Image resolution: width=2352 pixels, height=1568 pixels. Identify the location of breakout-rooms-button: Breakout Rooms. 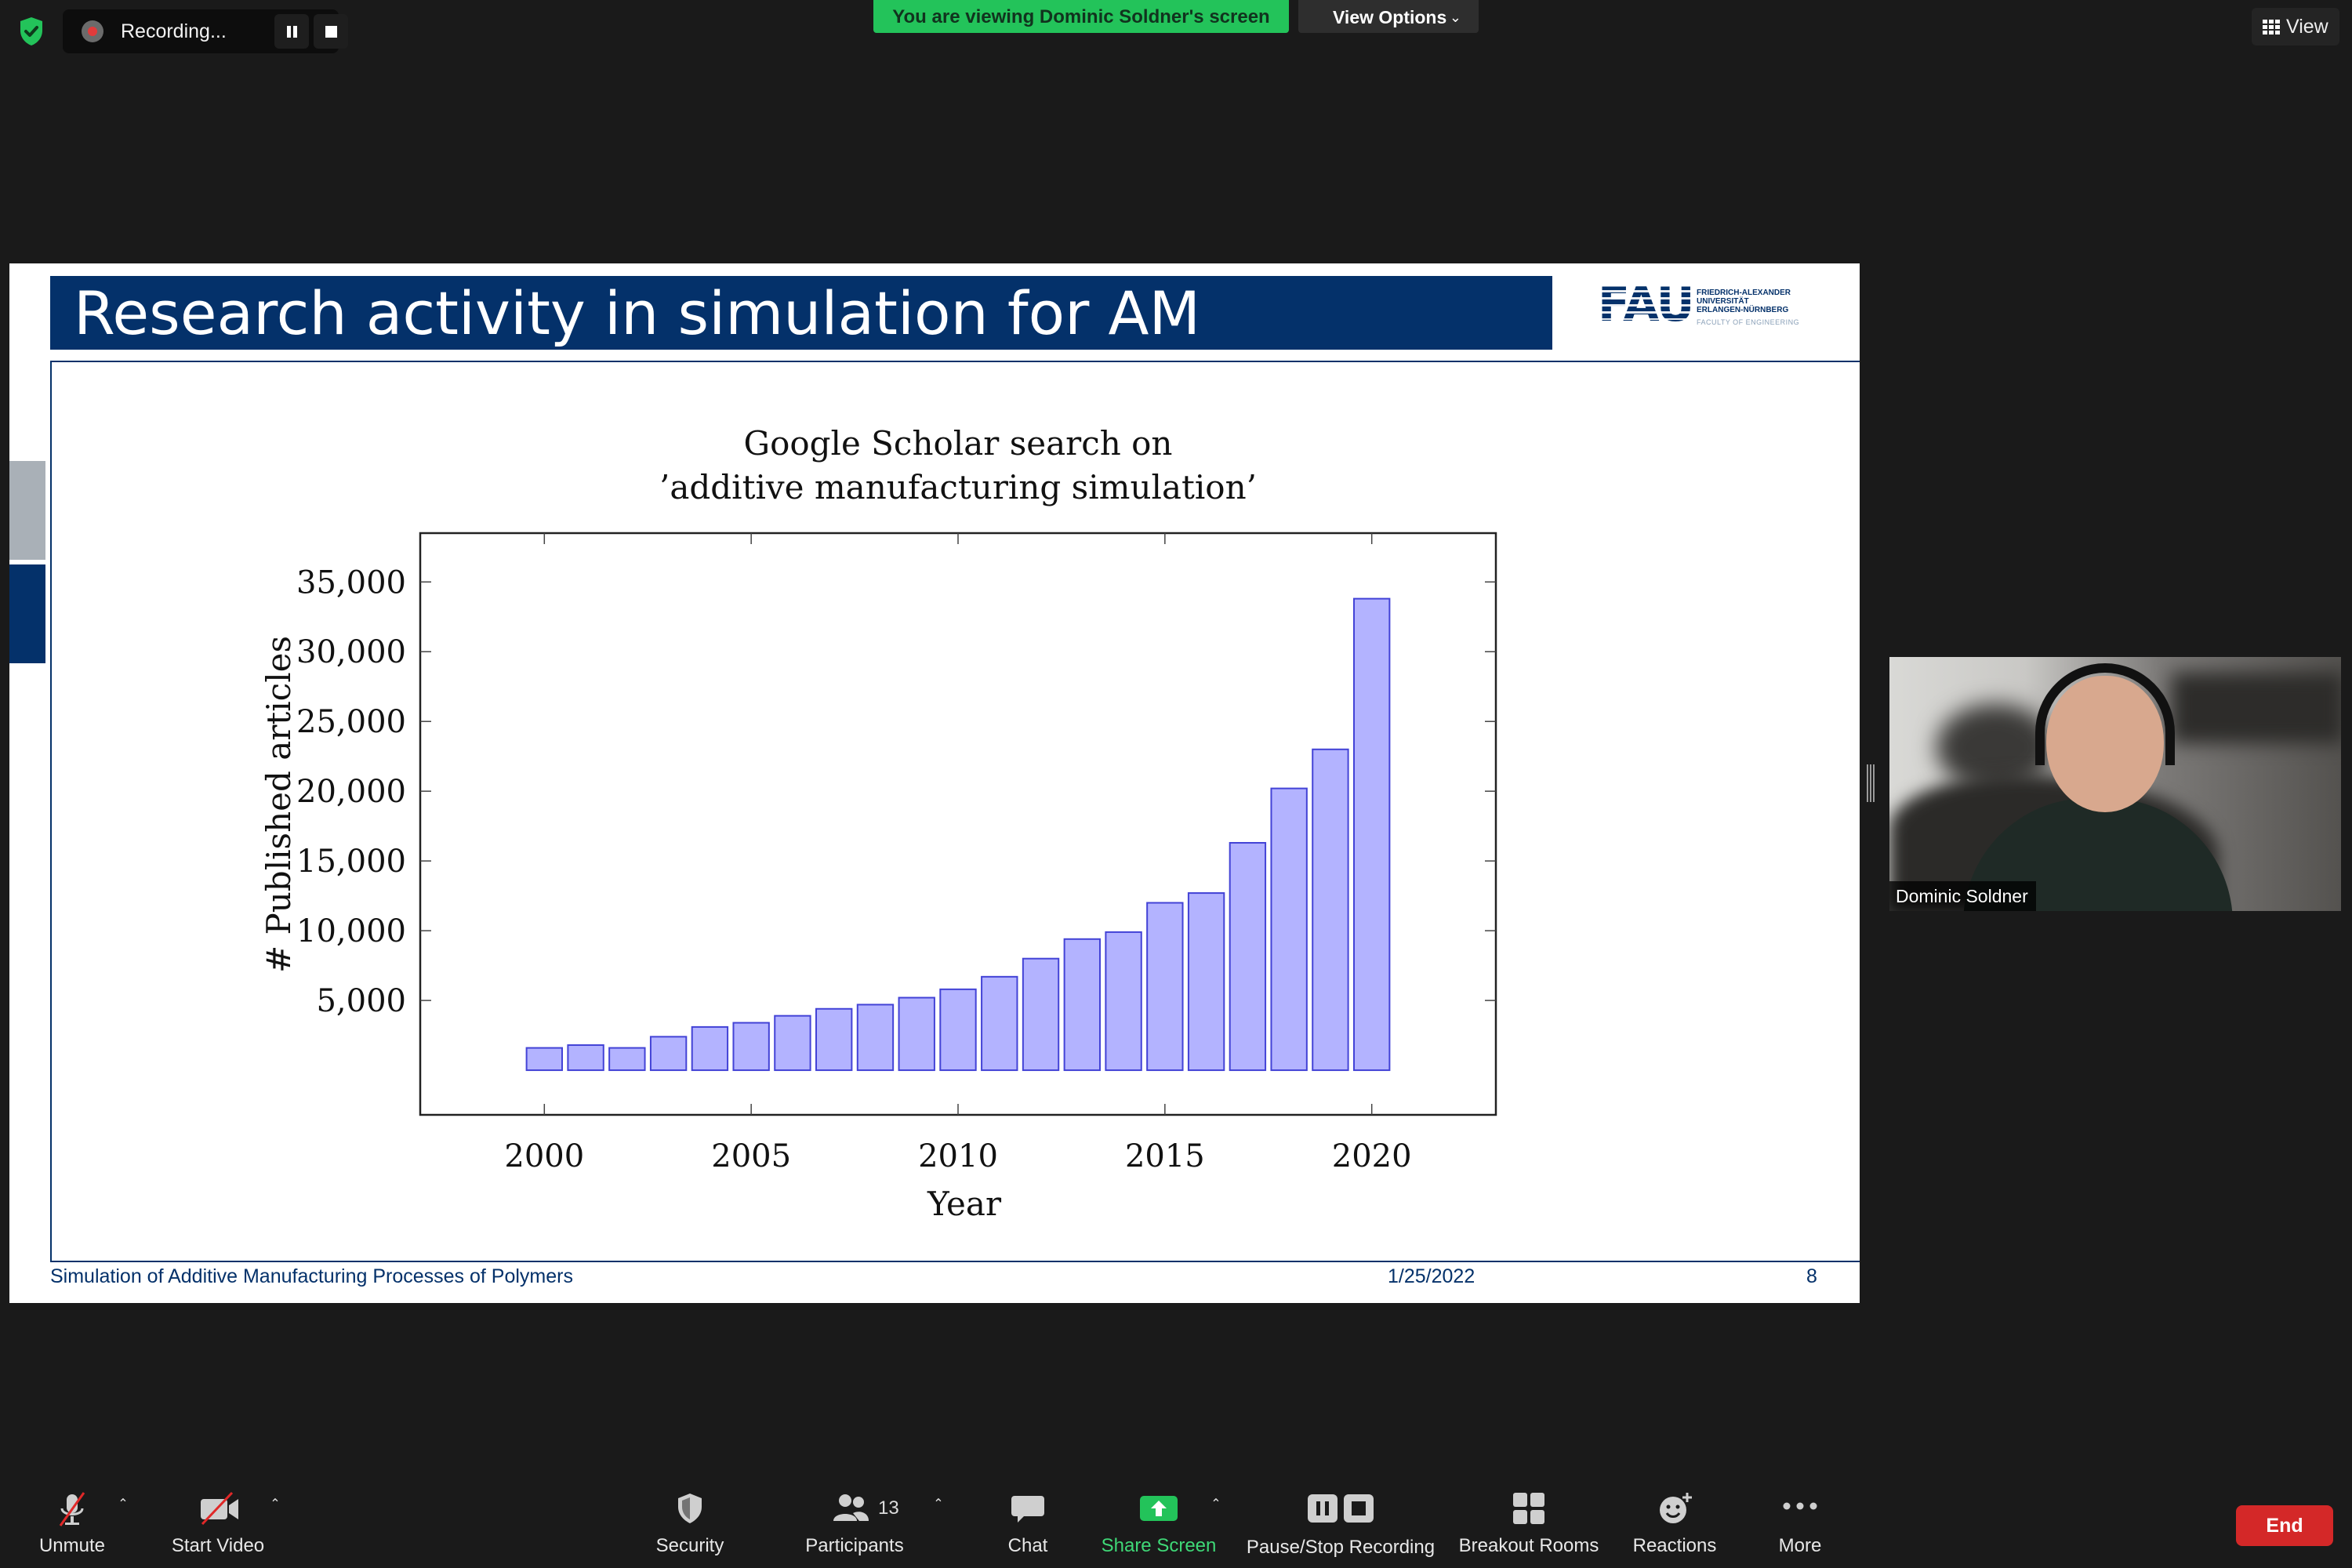
(1529, 1524).